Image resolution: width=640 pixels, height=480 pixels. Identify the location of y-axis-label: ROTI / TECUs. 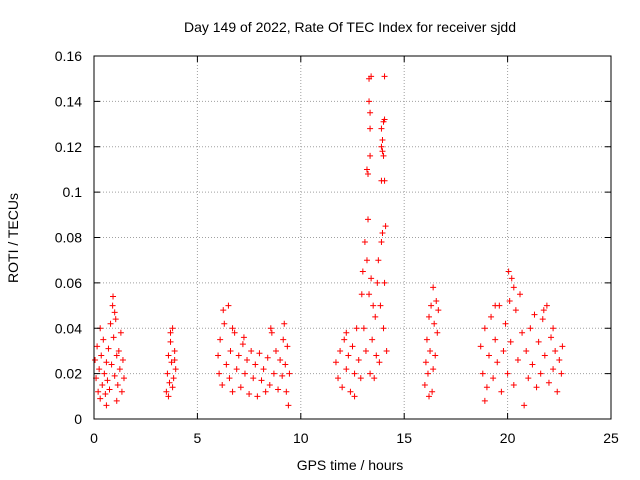
(13, 238).